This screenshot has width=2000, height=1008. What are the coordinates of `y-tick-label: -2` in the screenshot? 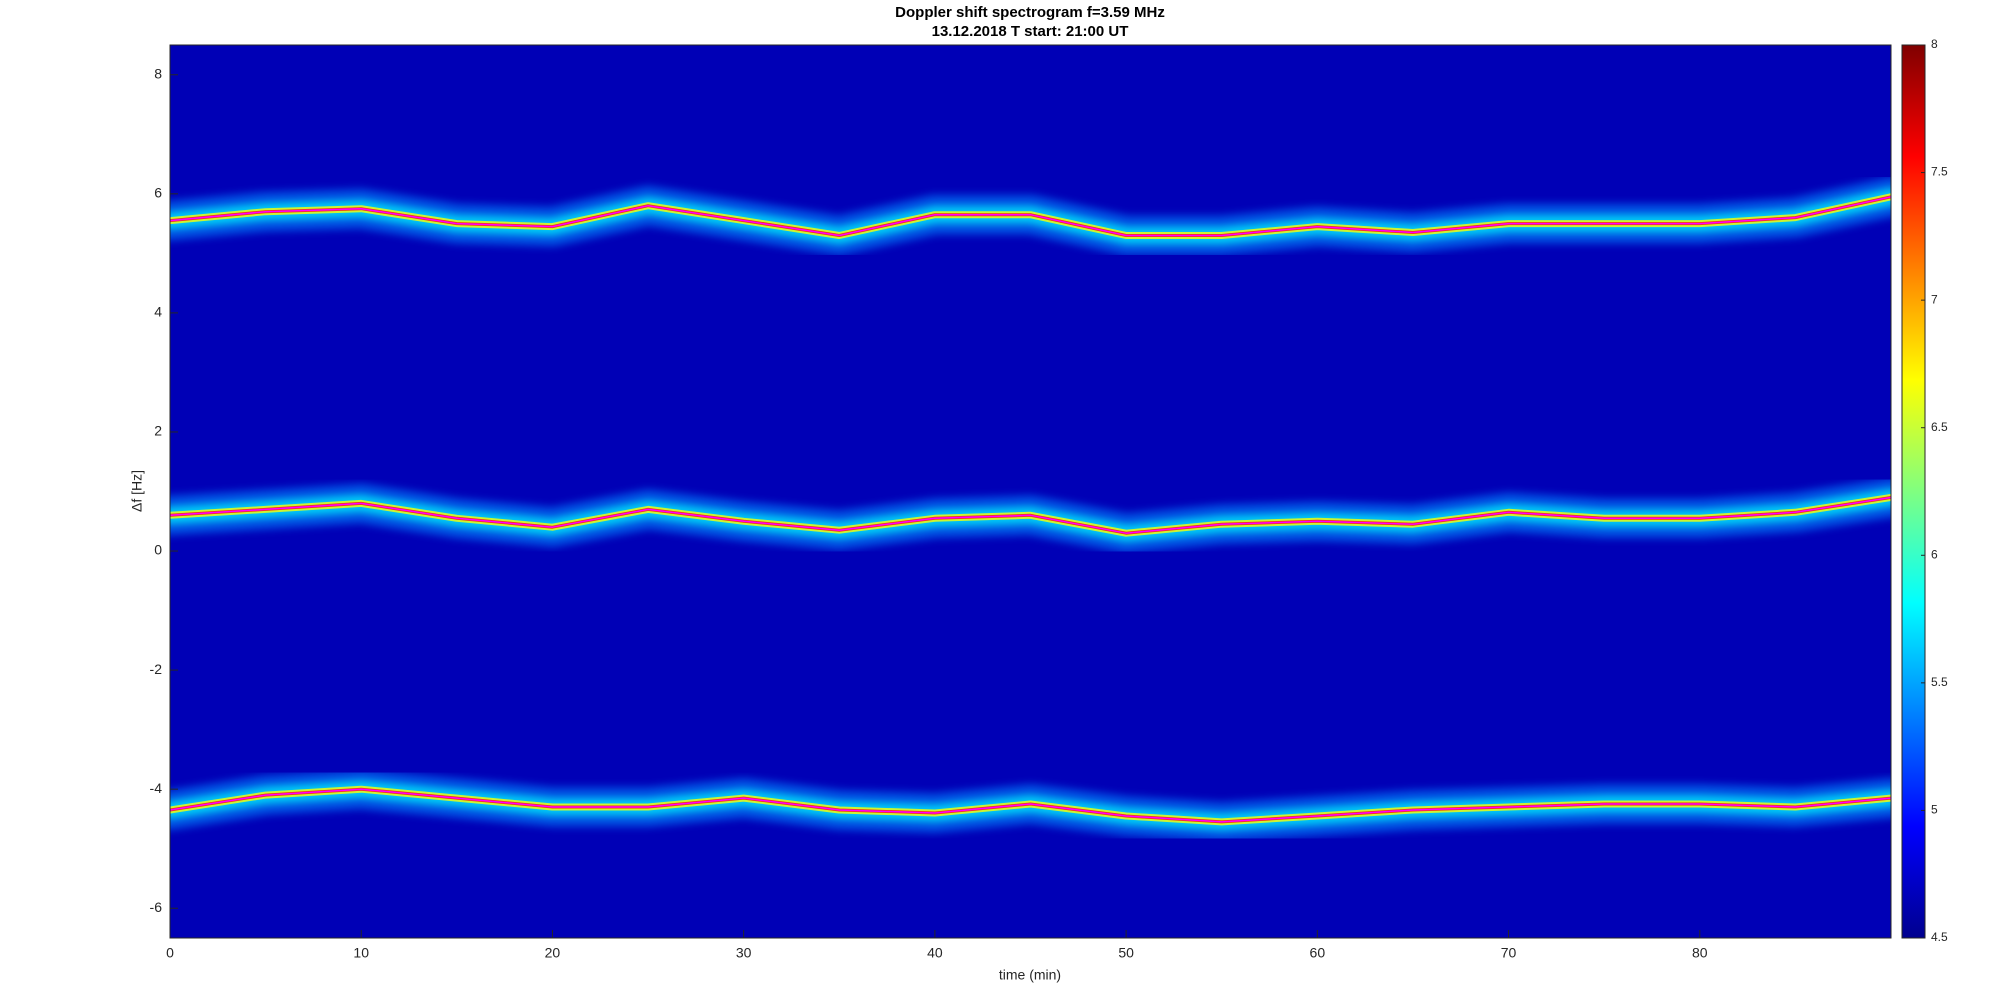 It's located at (156, 669).